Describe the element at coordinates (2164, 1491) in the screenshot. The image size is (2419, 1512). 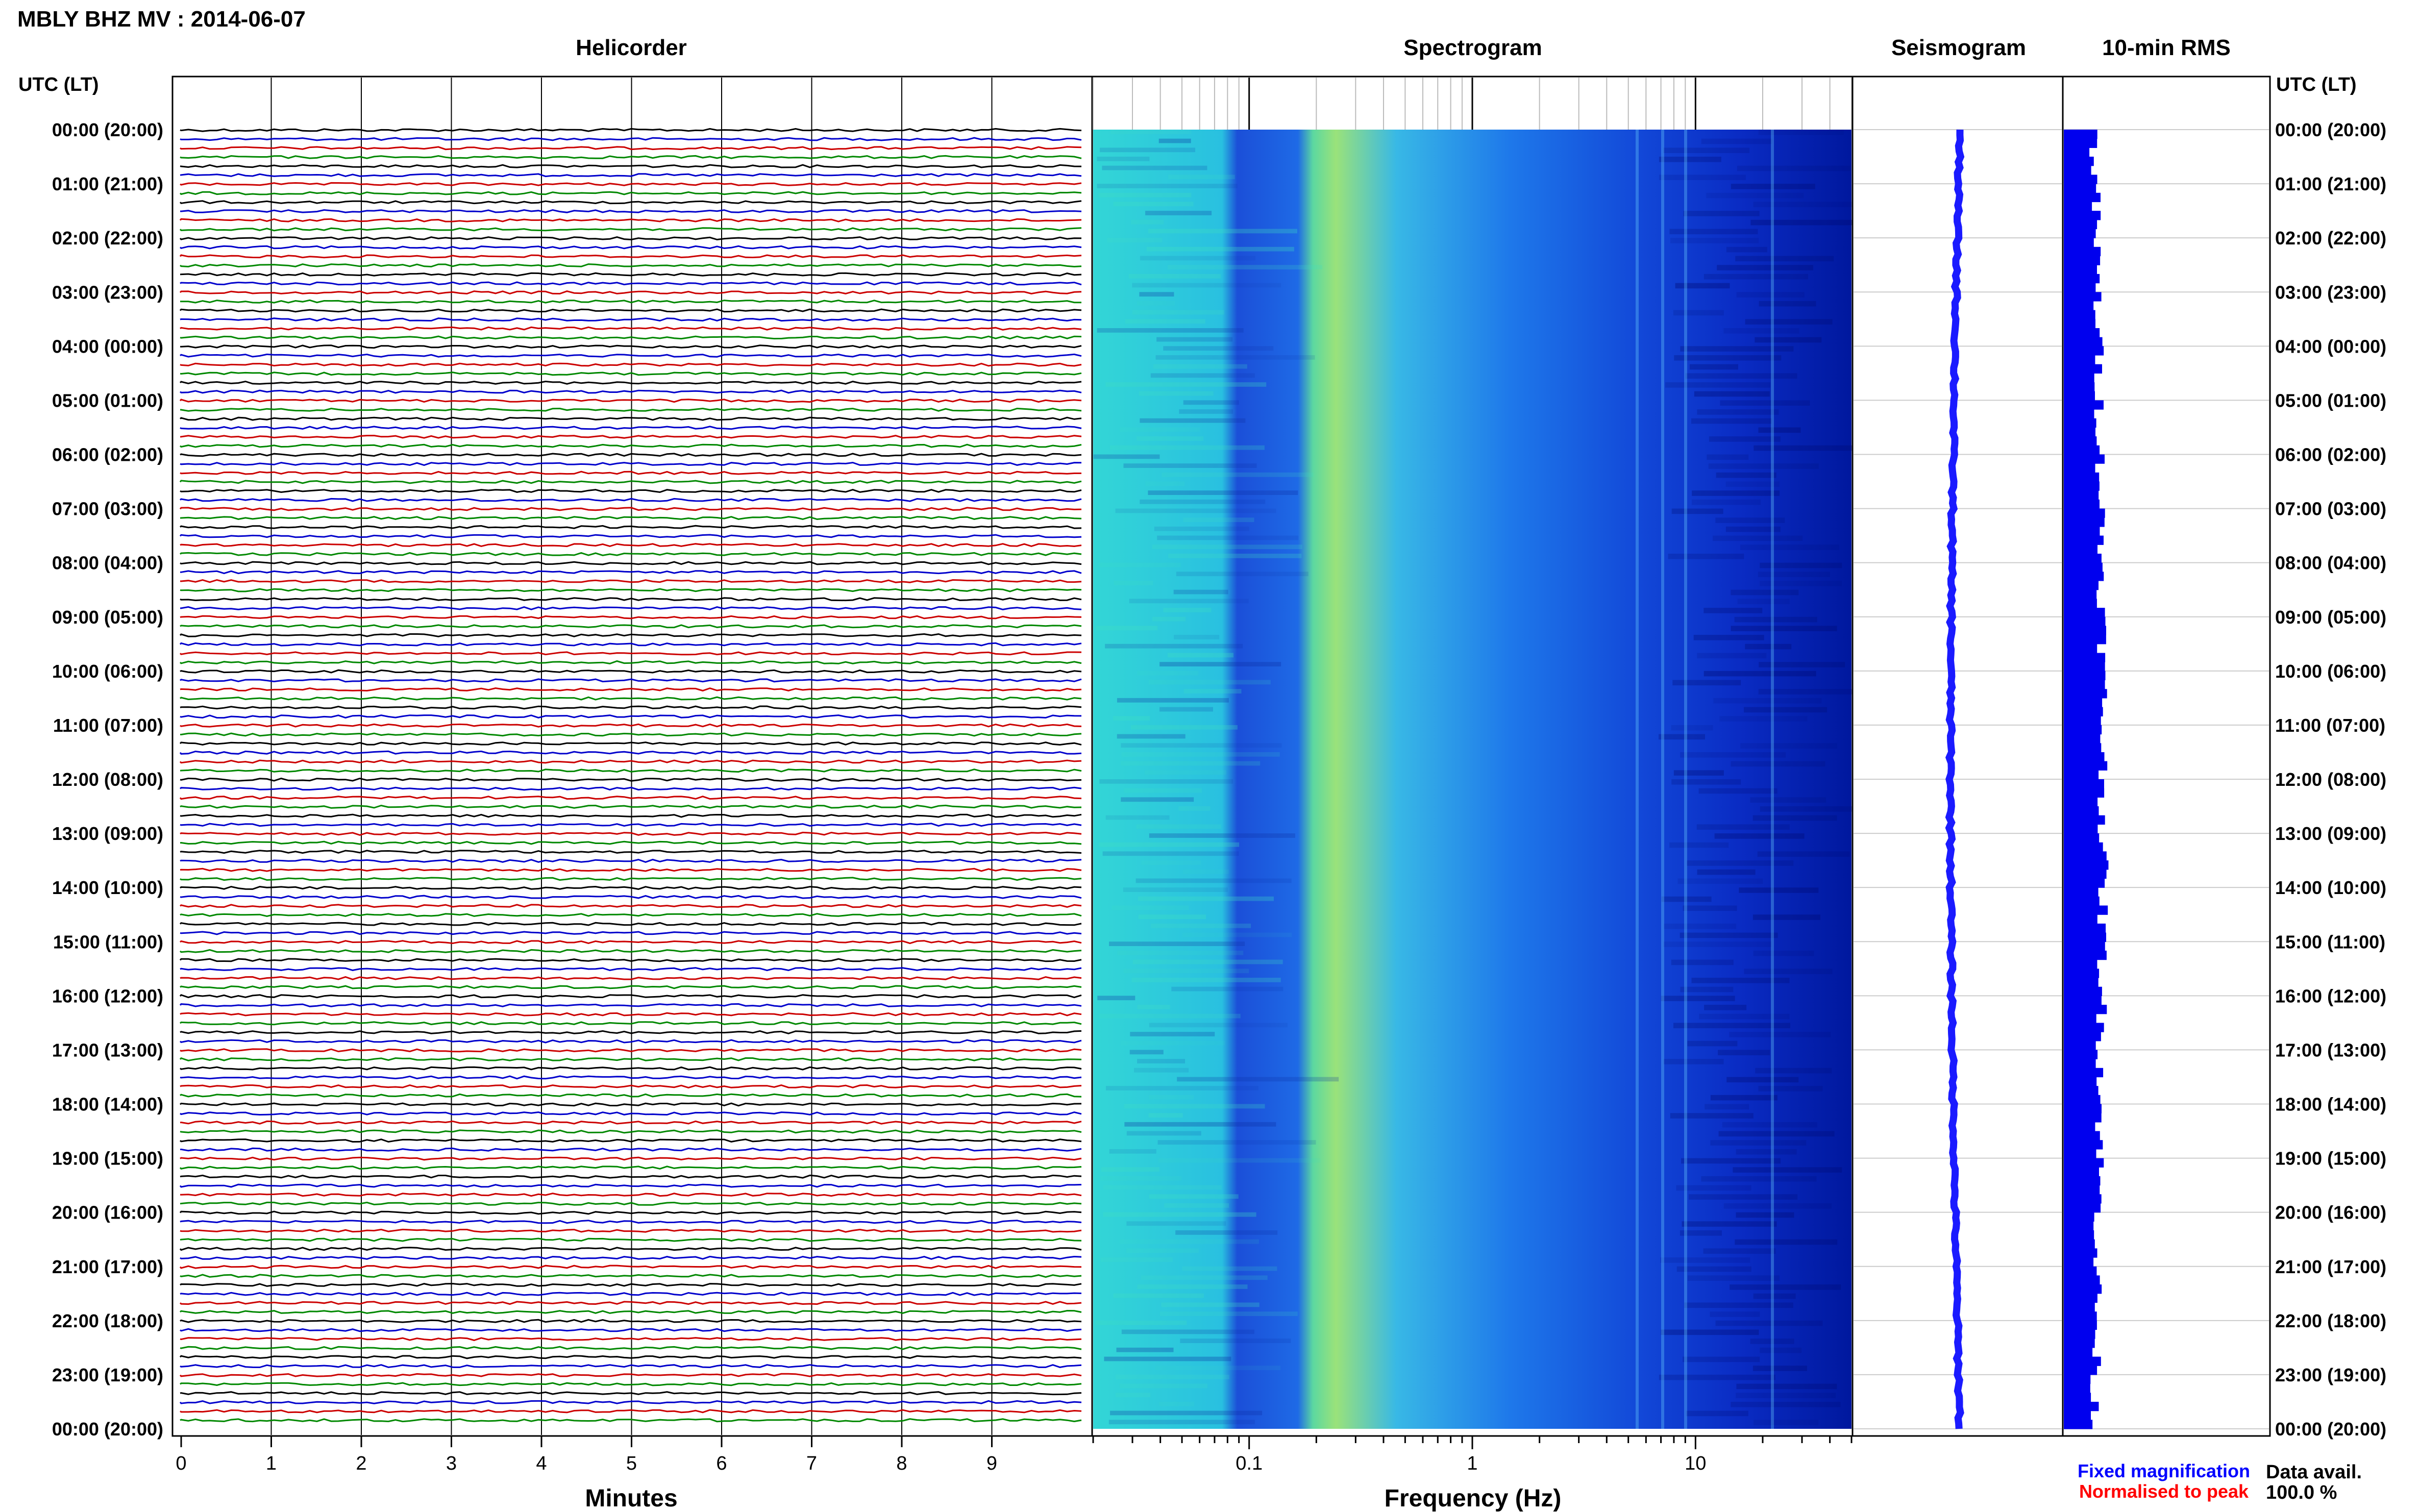
I see `normalised-to-peak-label: Normalised to peak` at that location.